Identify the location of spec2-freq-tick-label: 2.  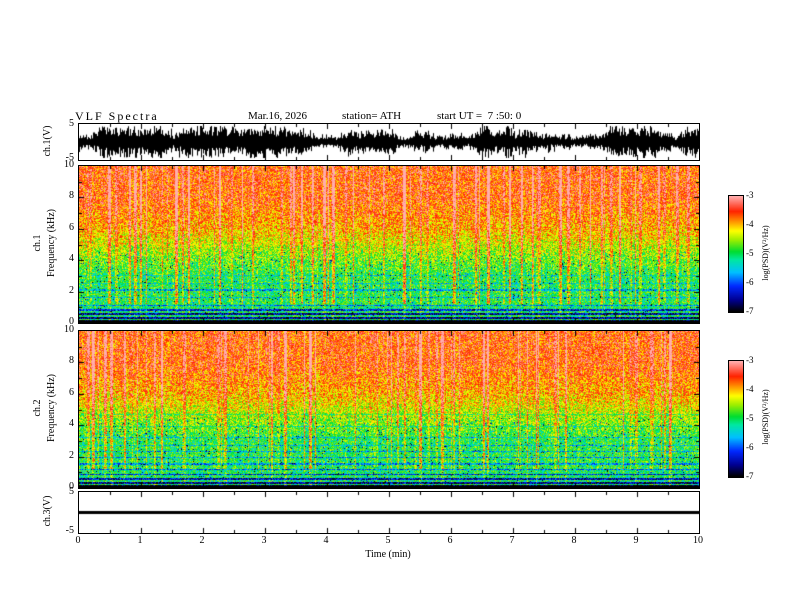
(71, 455).